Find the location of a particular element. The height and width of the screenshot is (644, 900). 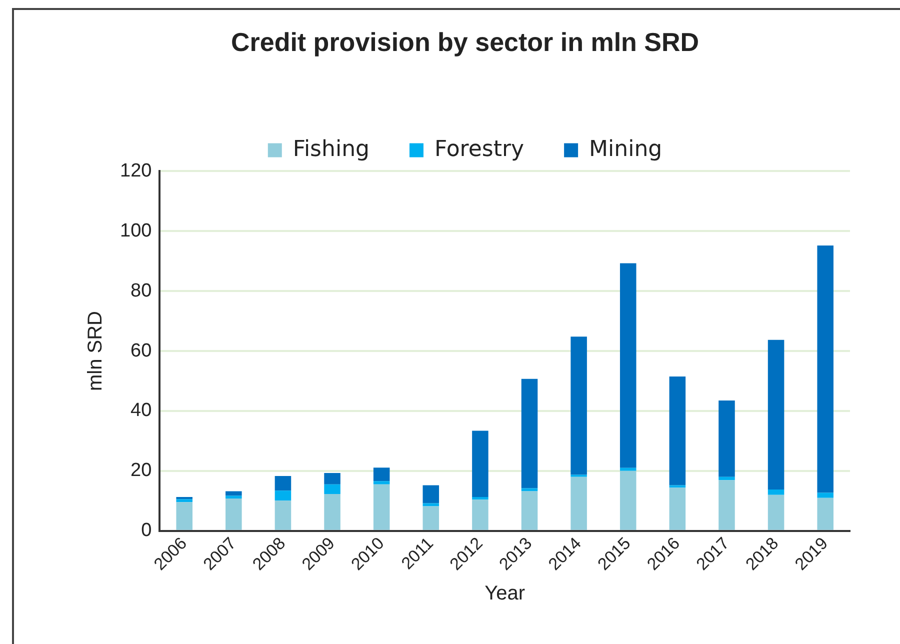

legend-label: Mining is located at coordinates (625, 149).